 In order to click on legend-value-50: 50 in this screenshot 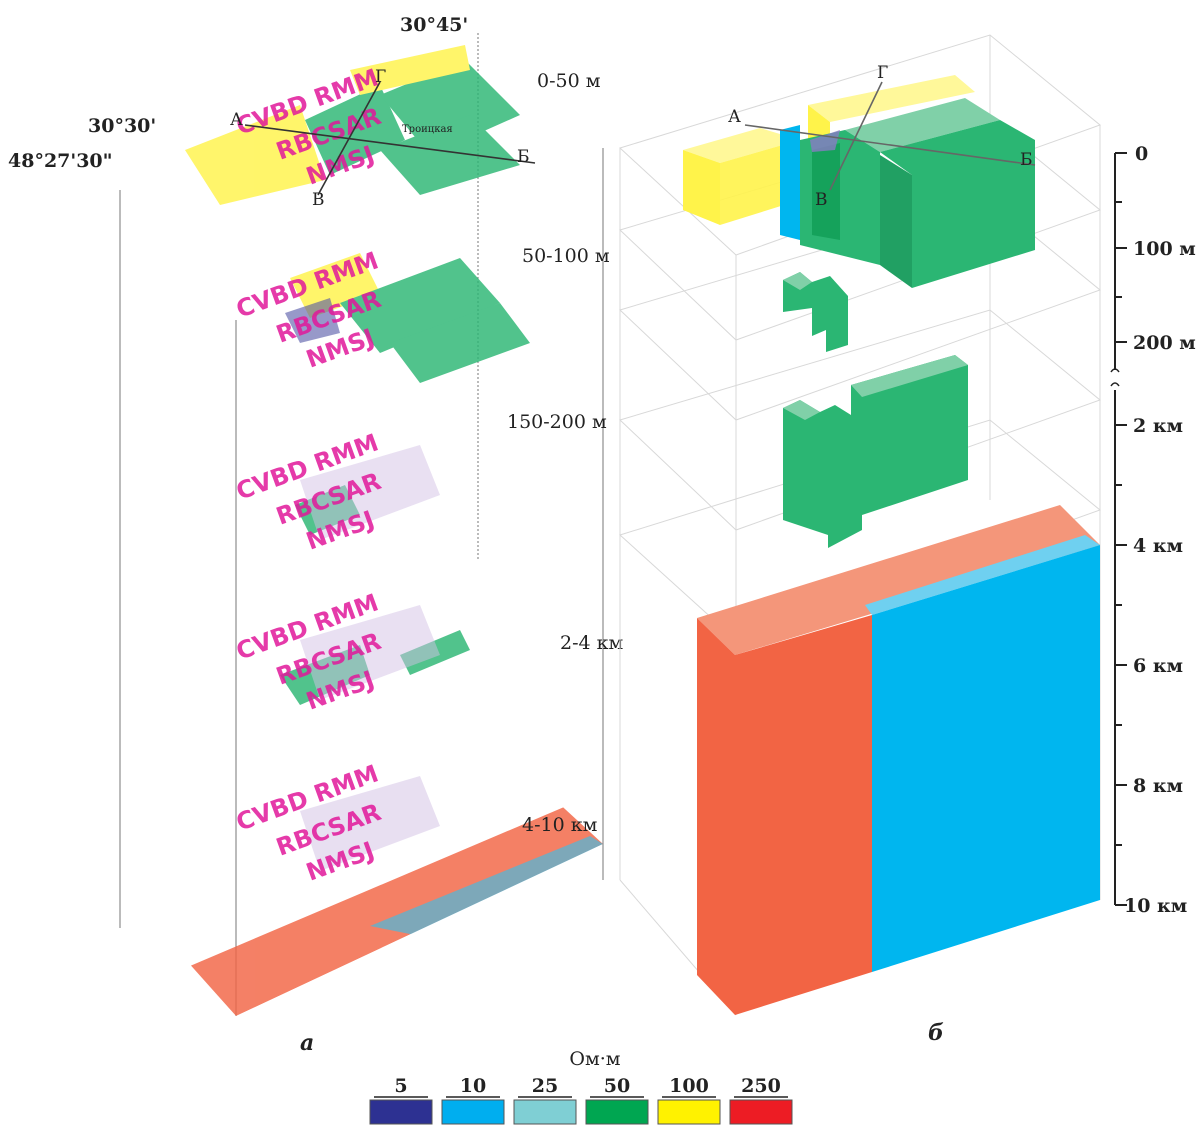, I will do `click(617, 1086)`.